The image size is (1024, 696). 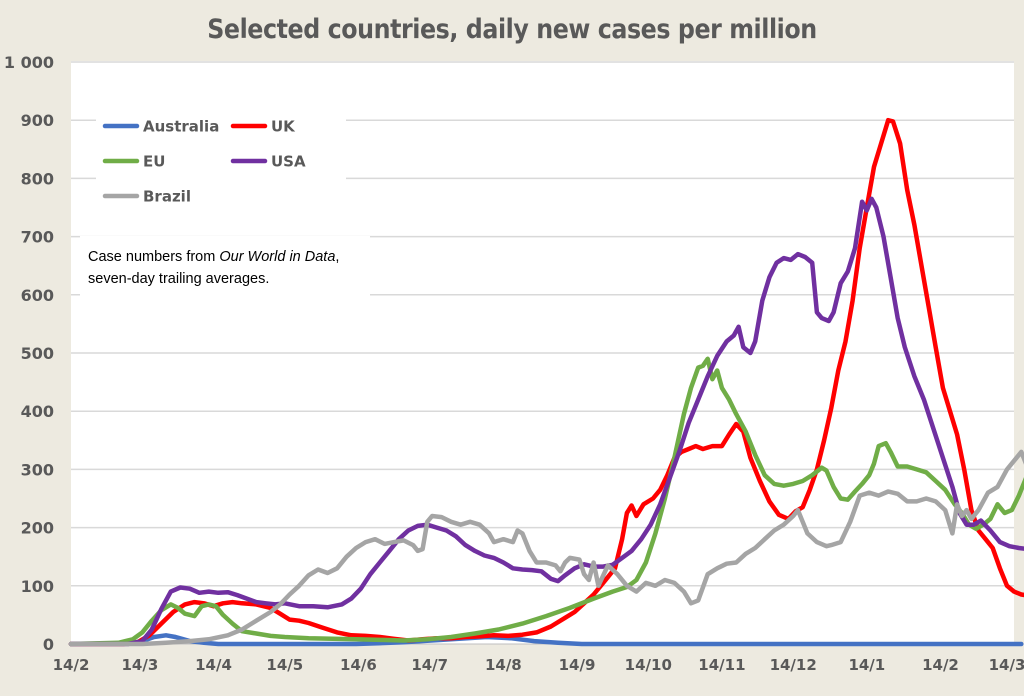 I want to click on legend: Australia UK EU USA Brazil, so click(x=204, y=162).